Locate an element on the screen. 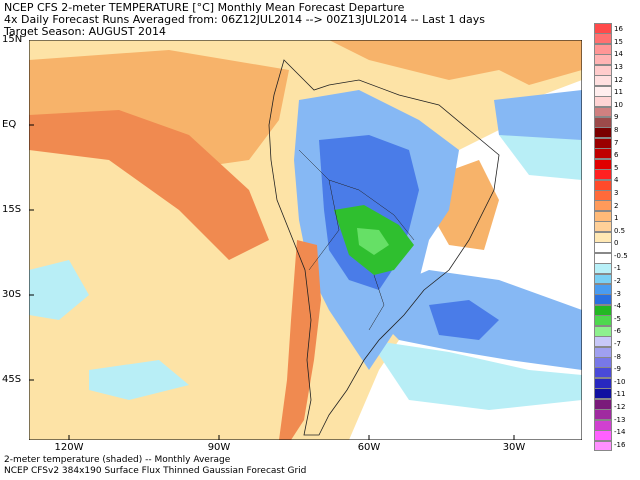  legend-label: -2 is located at coordinates (617, 281).